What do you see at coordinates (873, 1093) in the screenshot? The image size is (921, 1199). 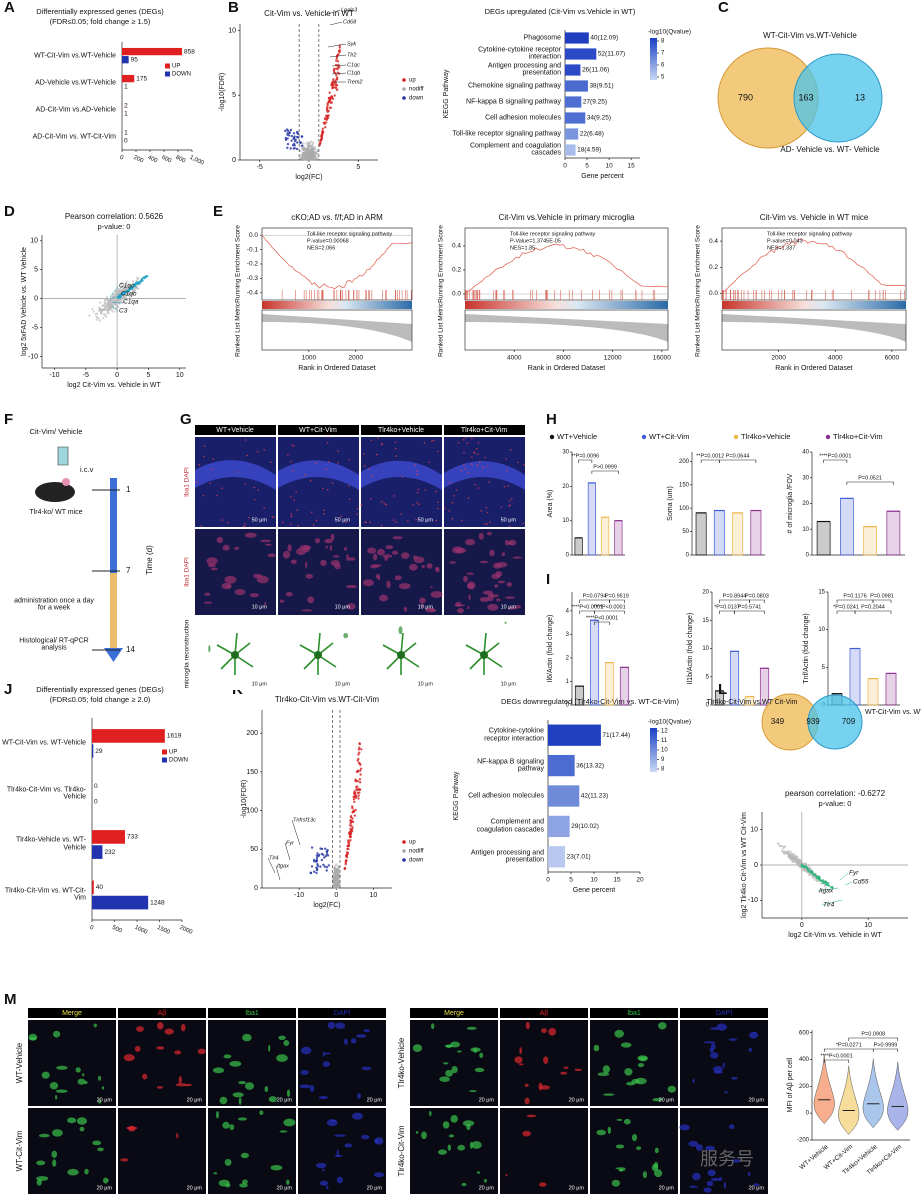 I see `violin-body` at bounding box center [873, 1093].